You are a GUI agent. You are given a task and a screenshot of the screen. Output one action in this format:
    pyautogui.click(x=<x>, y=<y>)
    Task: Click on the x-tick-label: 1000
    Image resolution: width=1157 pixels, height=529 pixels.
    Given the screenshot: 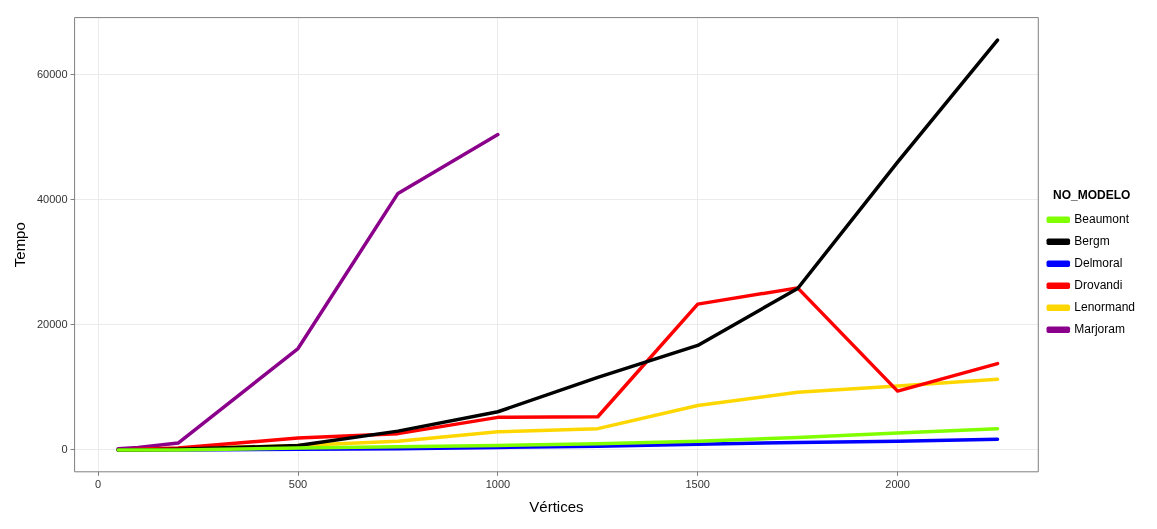 What is the action you would take?
    pyautogui.click(x=498, y=484)
    